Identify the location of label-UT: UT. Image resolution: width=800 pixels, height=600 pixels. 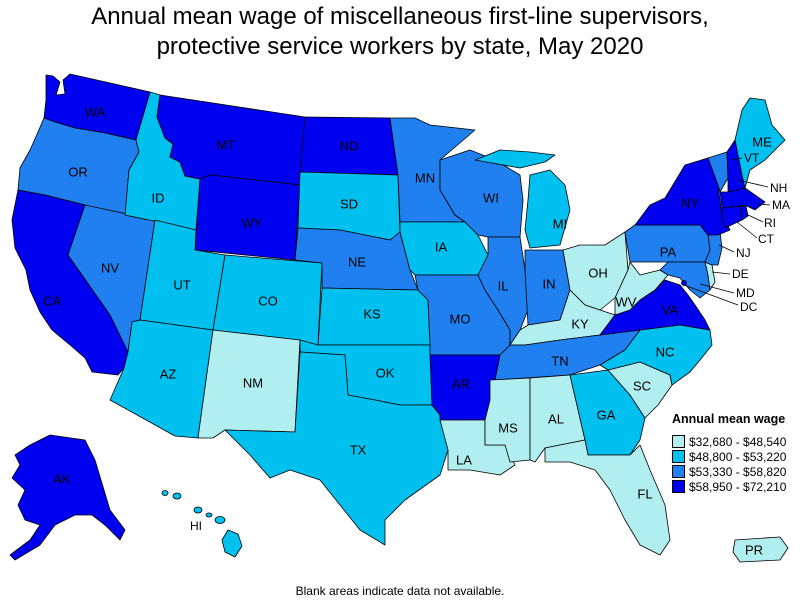
(181, 284).